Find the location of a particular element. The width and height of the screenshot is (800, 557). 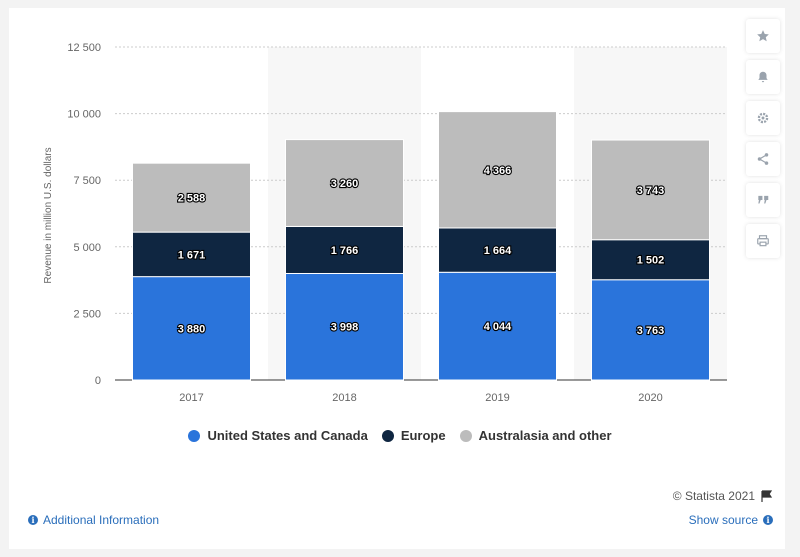

star-icon is located at coordinates (763, 36).